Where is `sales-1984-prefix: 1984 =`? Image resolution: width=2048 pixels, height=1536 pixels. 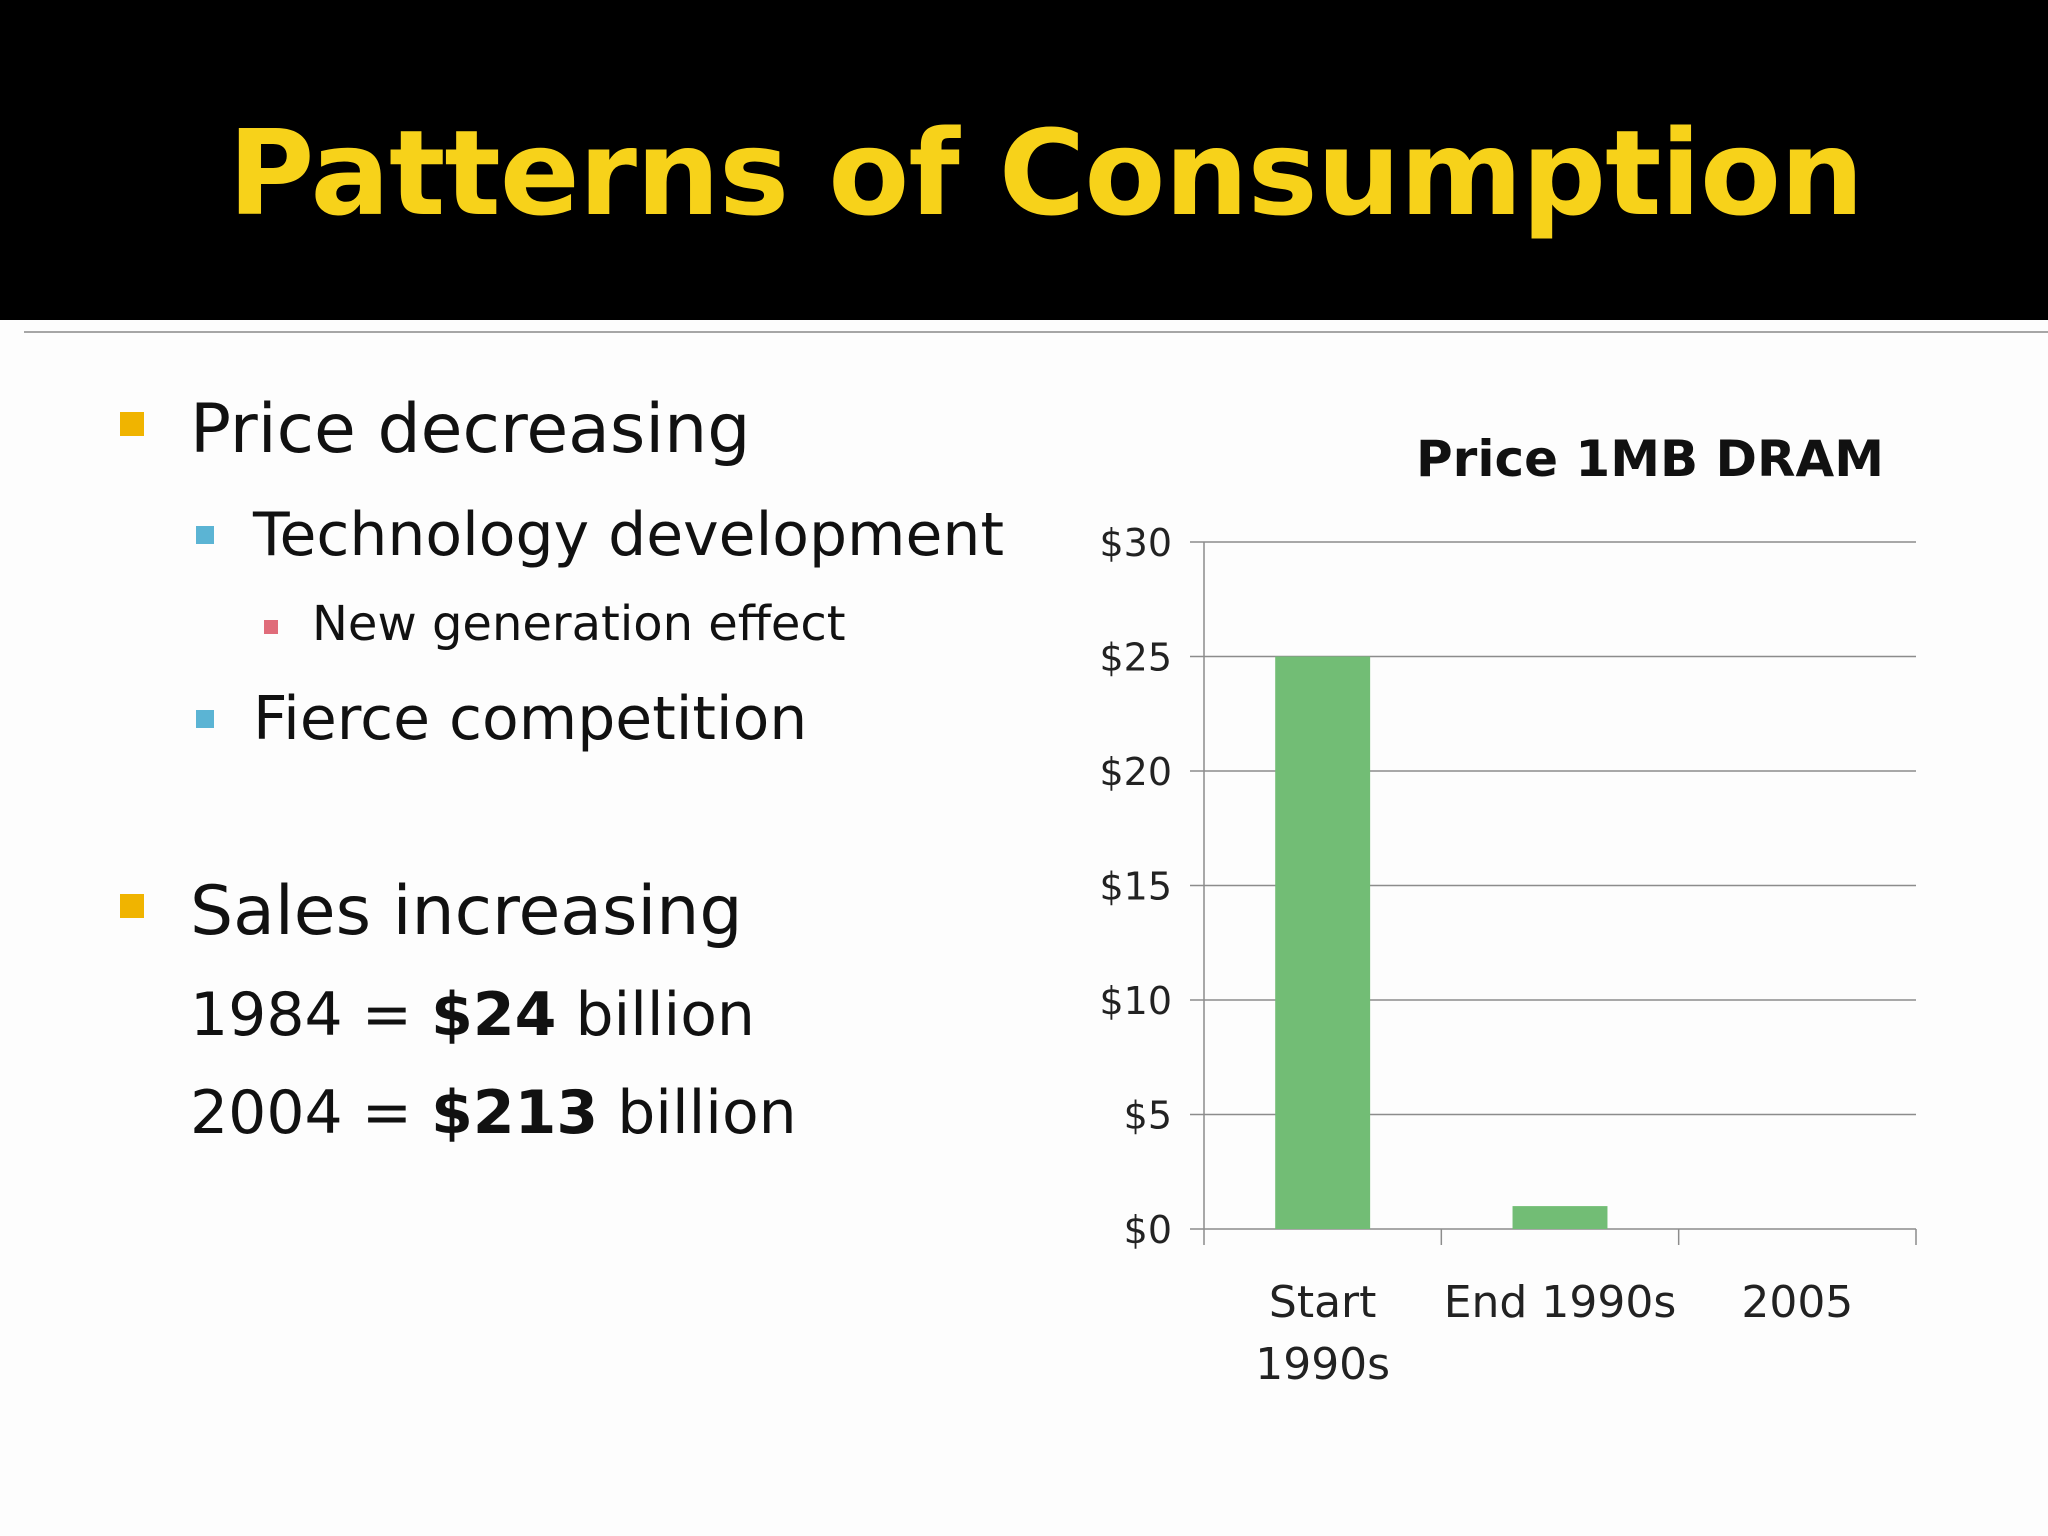
sales-1984-prefix: 1984 = is located at coordinates (311, 1015).